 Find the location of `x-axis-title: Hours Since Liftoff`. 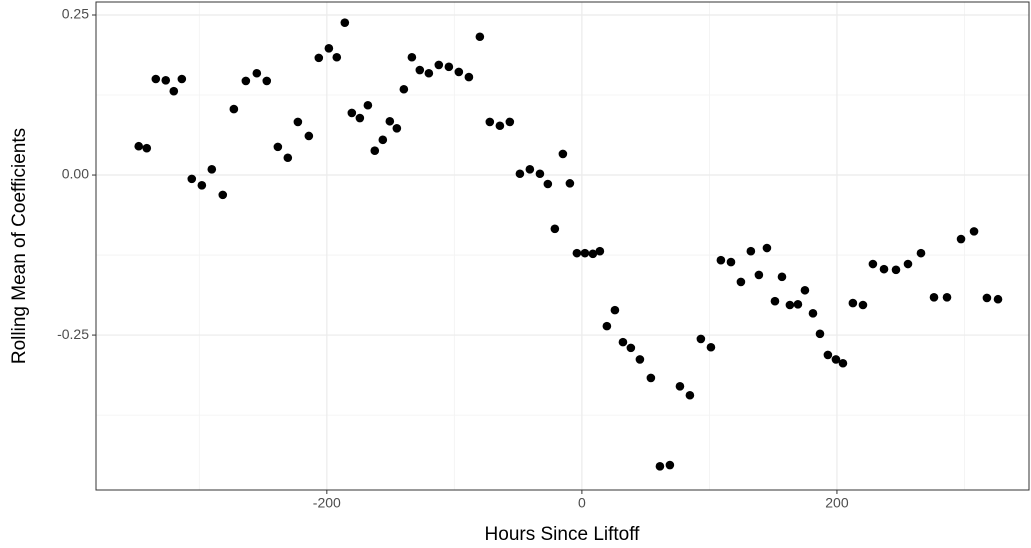

x-axis-title: Hours Since Liftoff is located at coordinates (563, 534).